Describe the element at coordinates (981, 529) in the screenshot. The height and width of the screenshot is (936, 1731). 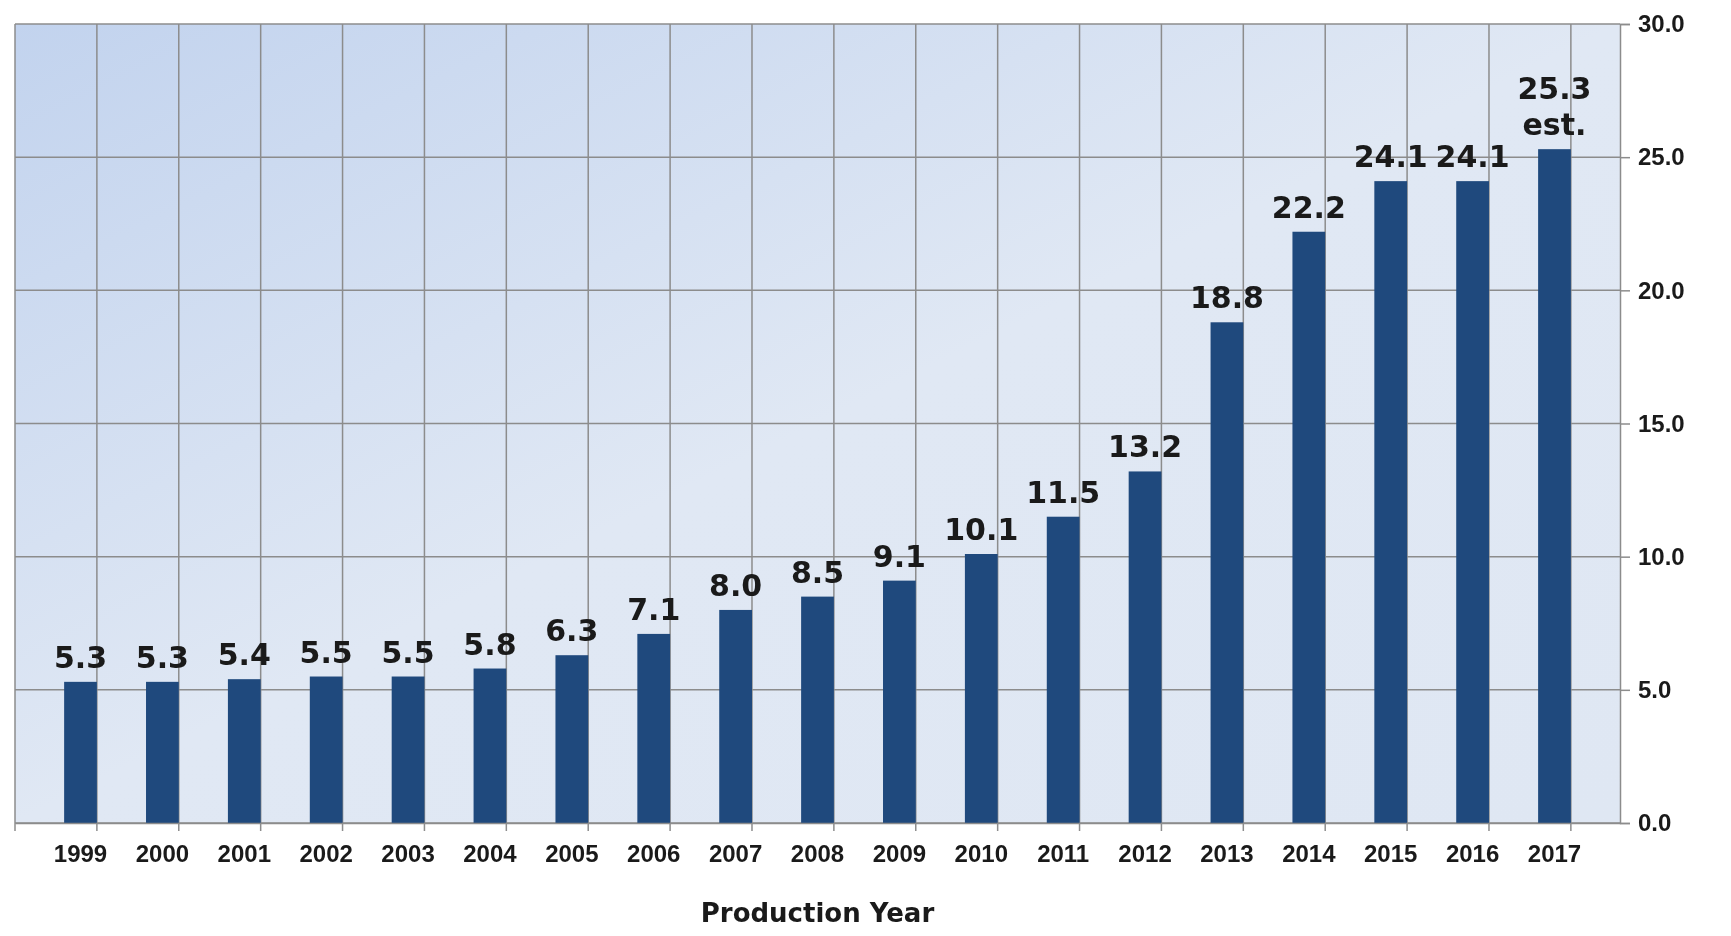
I see `data-label: 10.1` at that location.